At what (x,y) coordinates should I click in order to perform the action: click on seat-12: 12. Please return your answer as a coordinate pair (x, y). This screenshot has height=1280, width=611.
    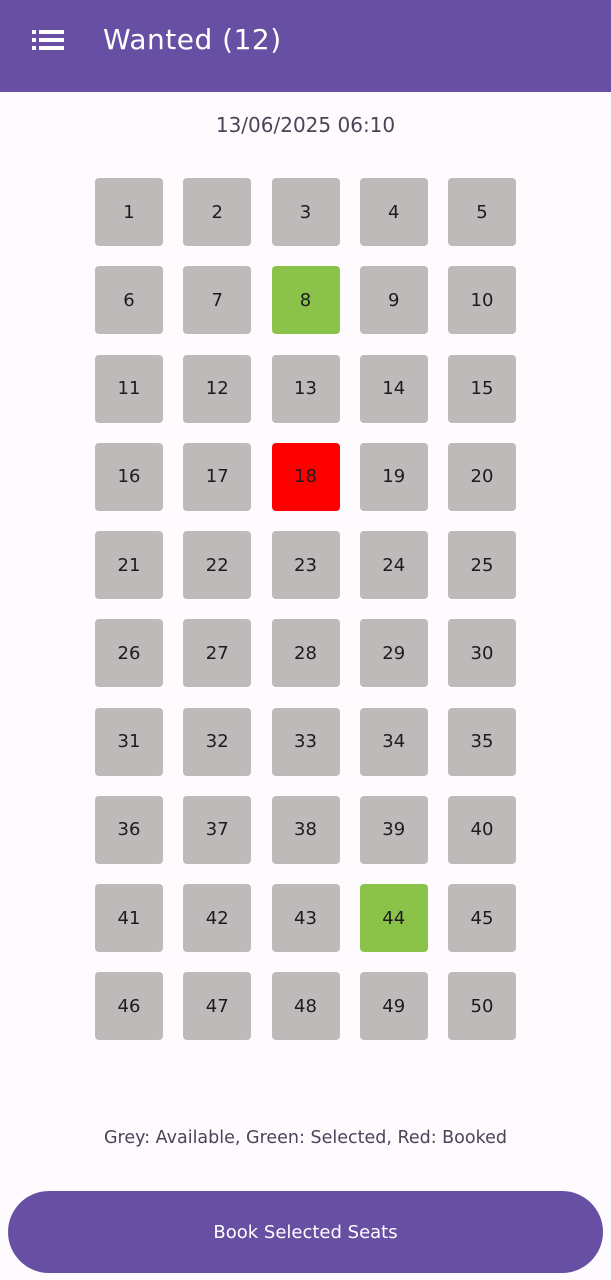
    Looking at the image, I should click on (217, 388).